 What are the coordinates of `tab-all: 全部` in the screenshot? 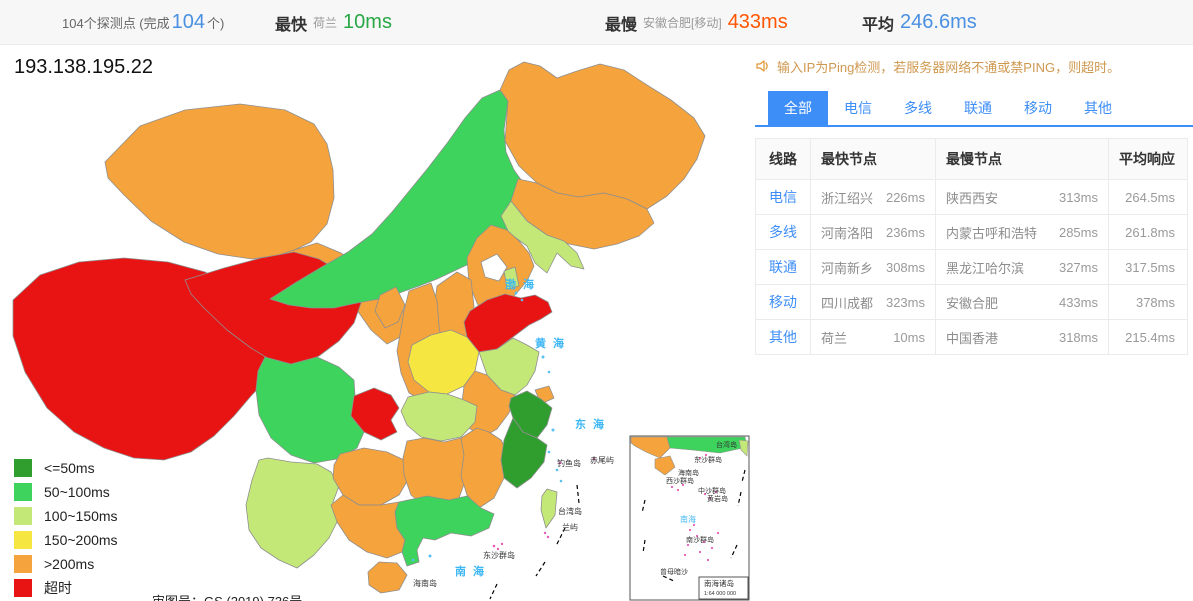 It's located at (798, 108).